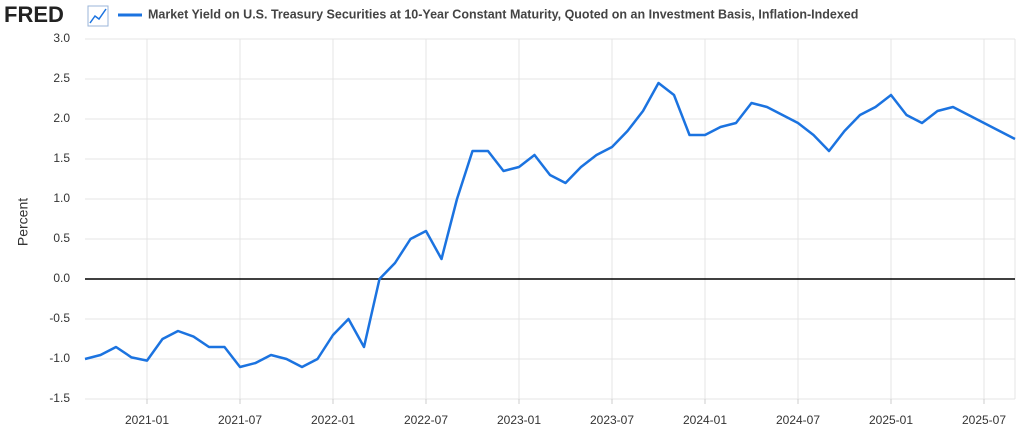  I want to click on x-tick-label: 2025-07, so click(984, 420).